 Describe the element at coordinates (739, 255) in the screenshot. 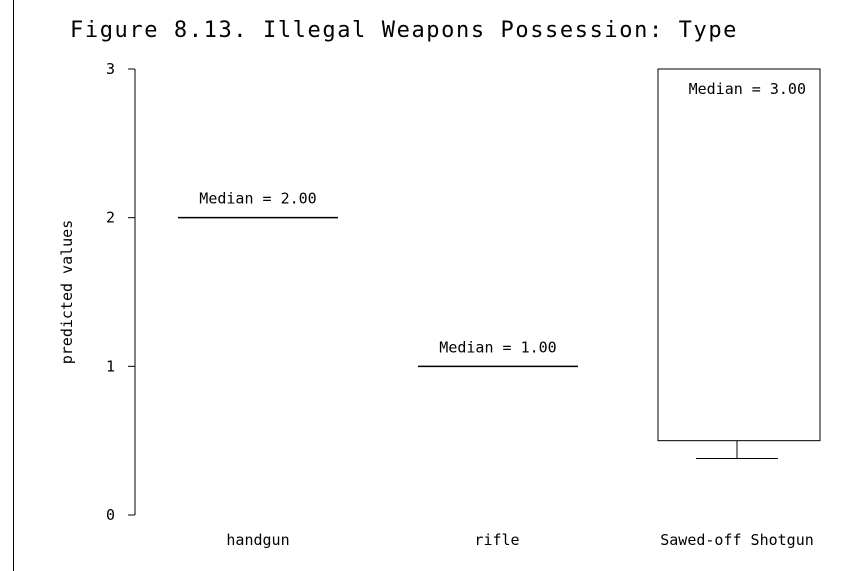

I see `box-rect` at that location.